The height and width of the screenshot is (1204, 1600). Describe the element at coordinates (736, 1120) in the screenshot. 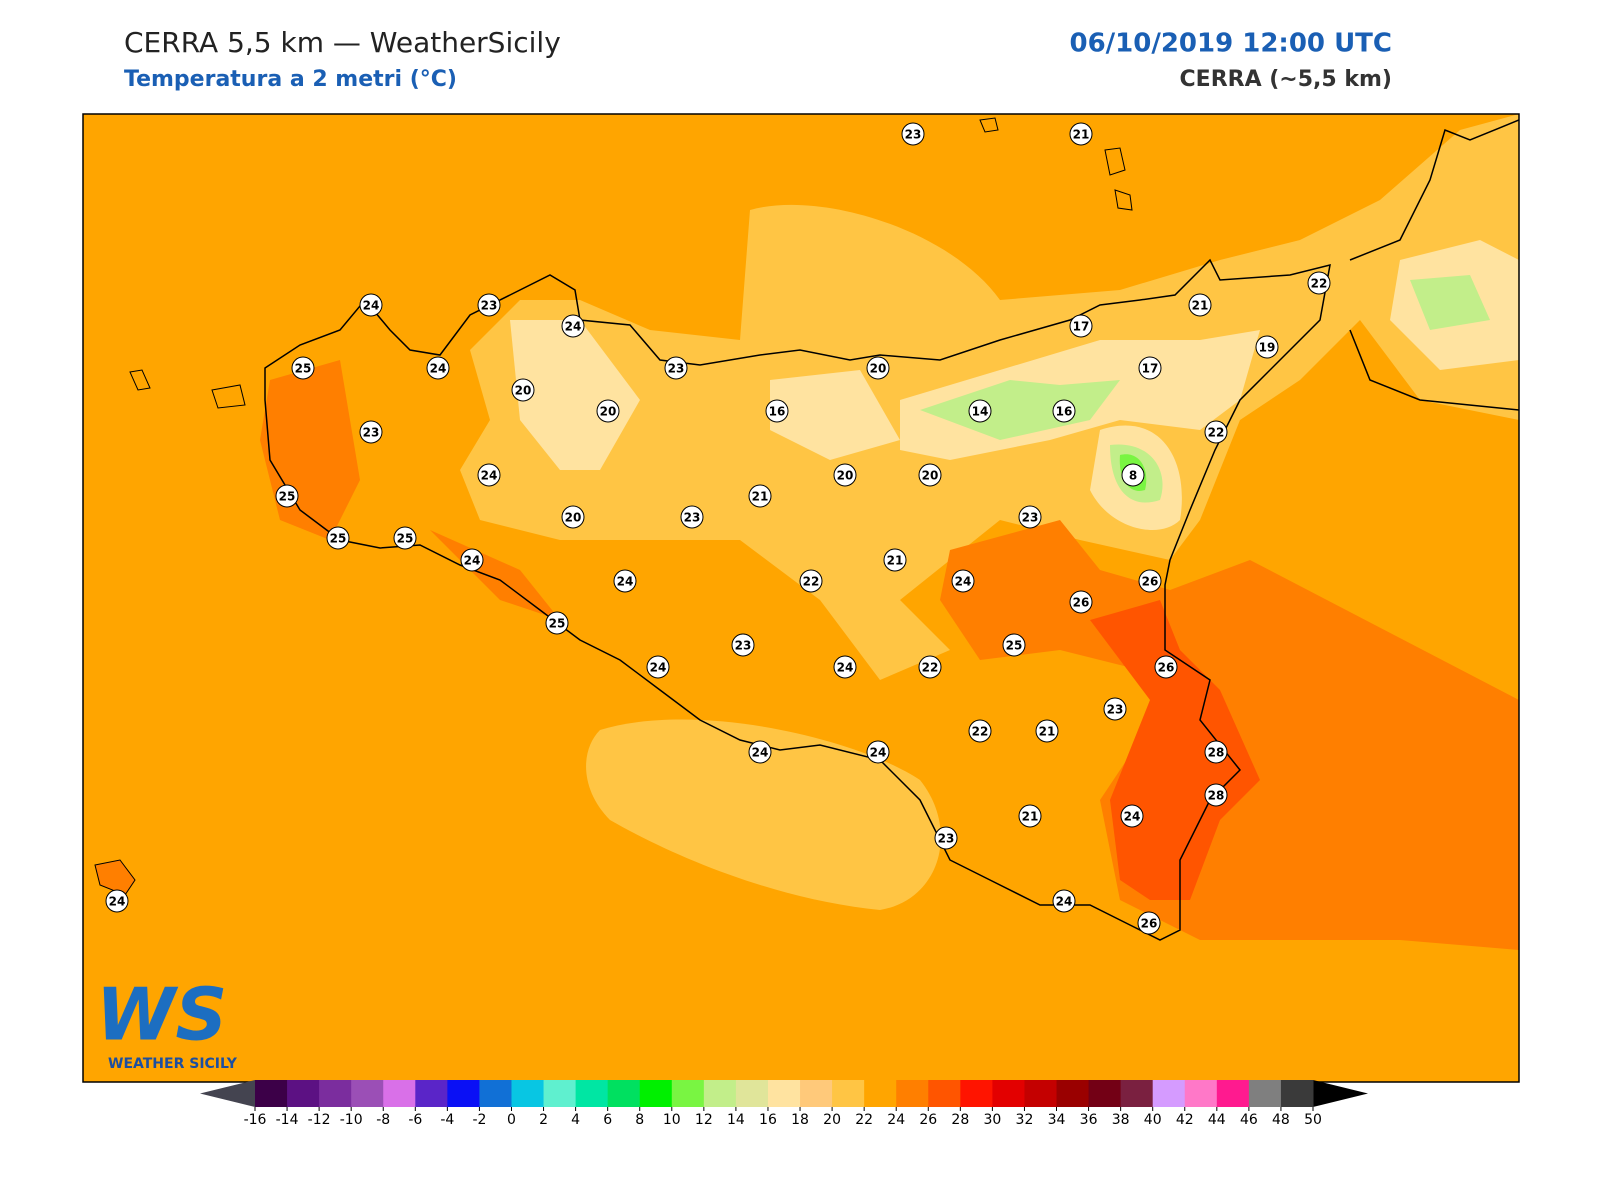

I see `colorbar-tick-label: 14` at that location.